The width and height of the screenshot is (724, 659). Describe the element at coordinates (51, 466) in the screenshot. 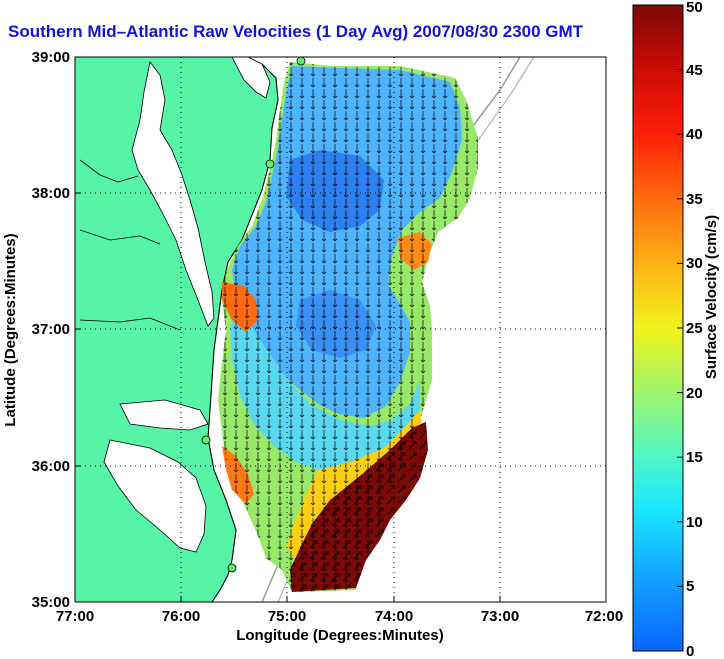

I see `y-tick-label: 36:00` at that location.